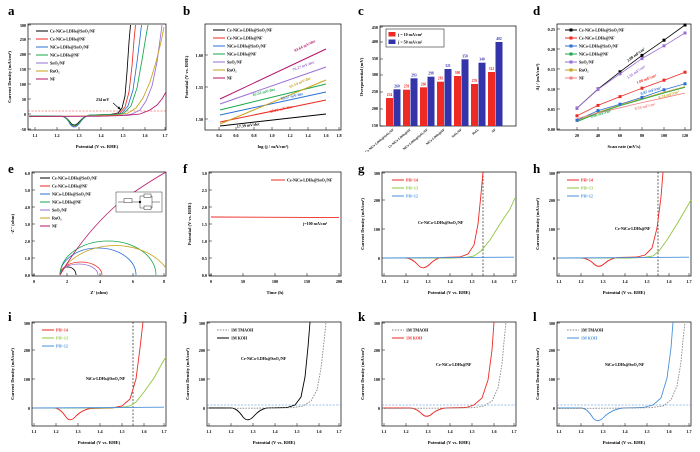 Image resolution: width=700 pixels, height=452 pixels. What do you see at coordinates (187, 10) in the screenshot?
I see `panel-b-label: b` at bounding box center [187, 10].